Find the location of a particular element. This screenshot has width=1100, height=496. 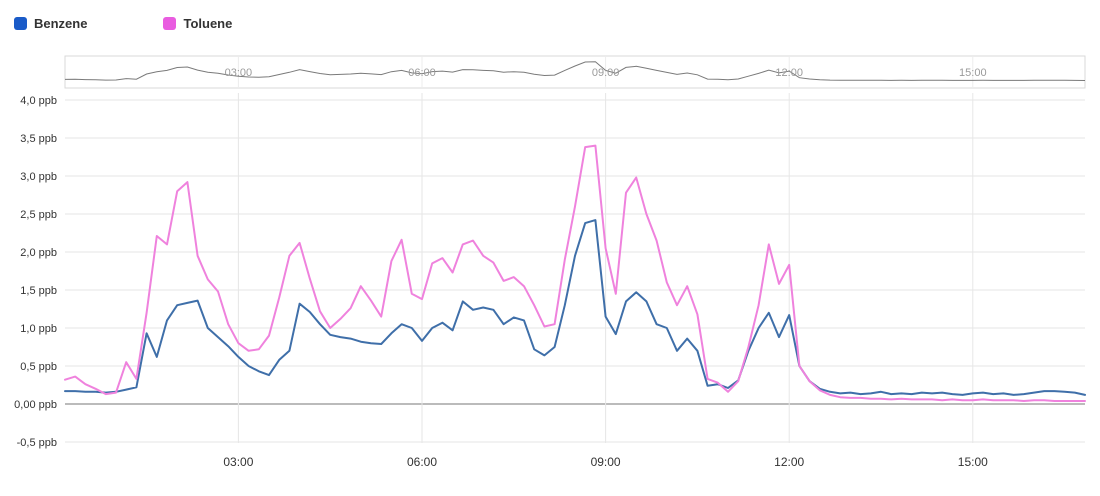

navigator-tick-label: 06:00 is located at coordinates (422, 73).